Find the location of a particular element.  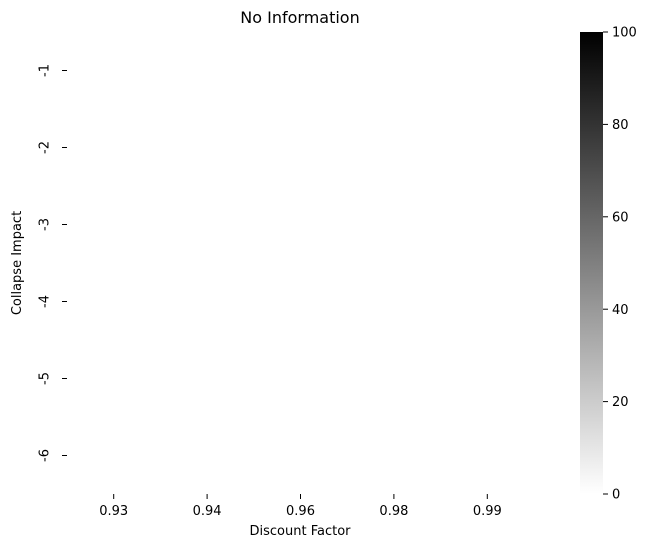

y-tick-label: -4 is located at coordinates (45, 301).